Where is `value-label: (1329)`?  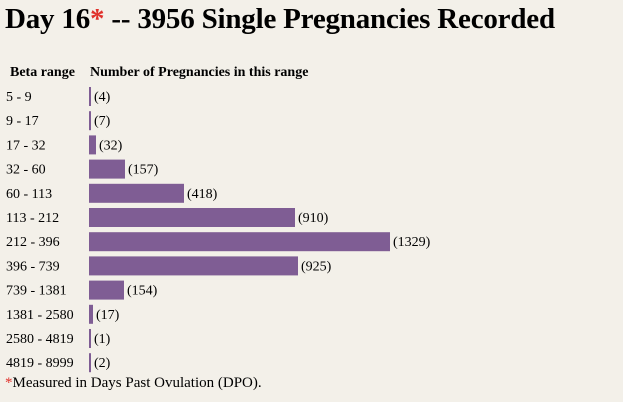
value-label: (1329) is located at coordinates (412, 242).